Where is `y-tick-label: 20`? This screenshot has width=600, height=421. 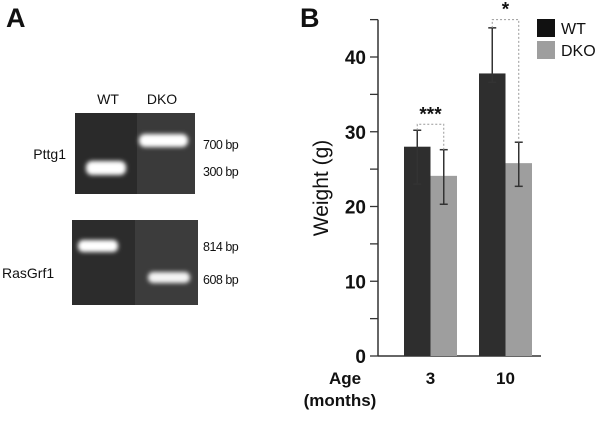 y-tick-label: 20 is located at coordinates (355, 208).